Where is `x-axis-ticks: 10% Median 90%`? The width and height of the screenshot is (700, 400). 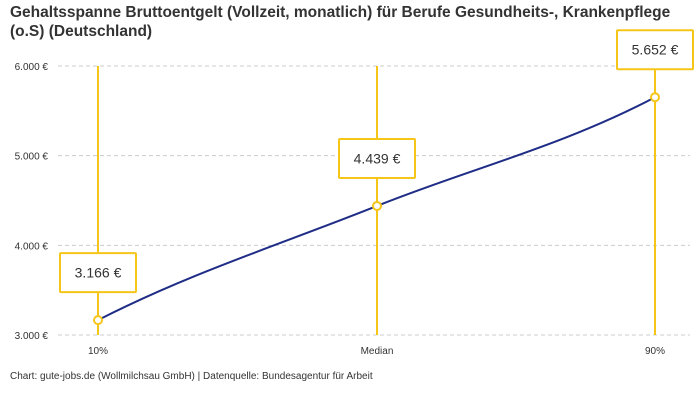
x-axis-ticks: 10% Median 90% is located at coordinates (376, 351).